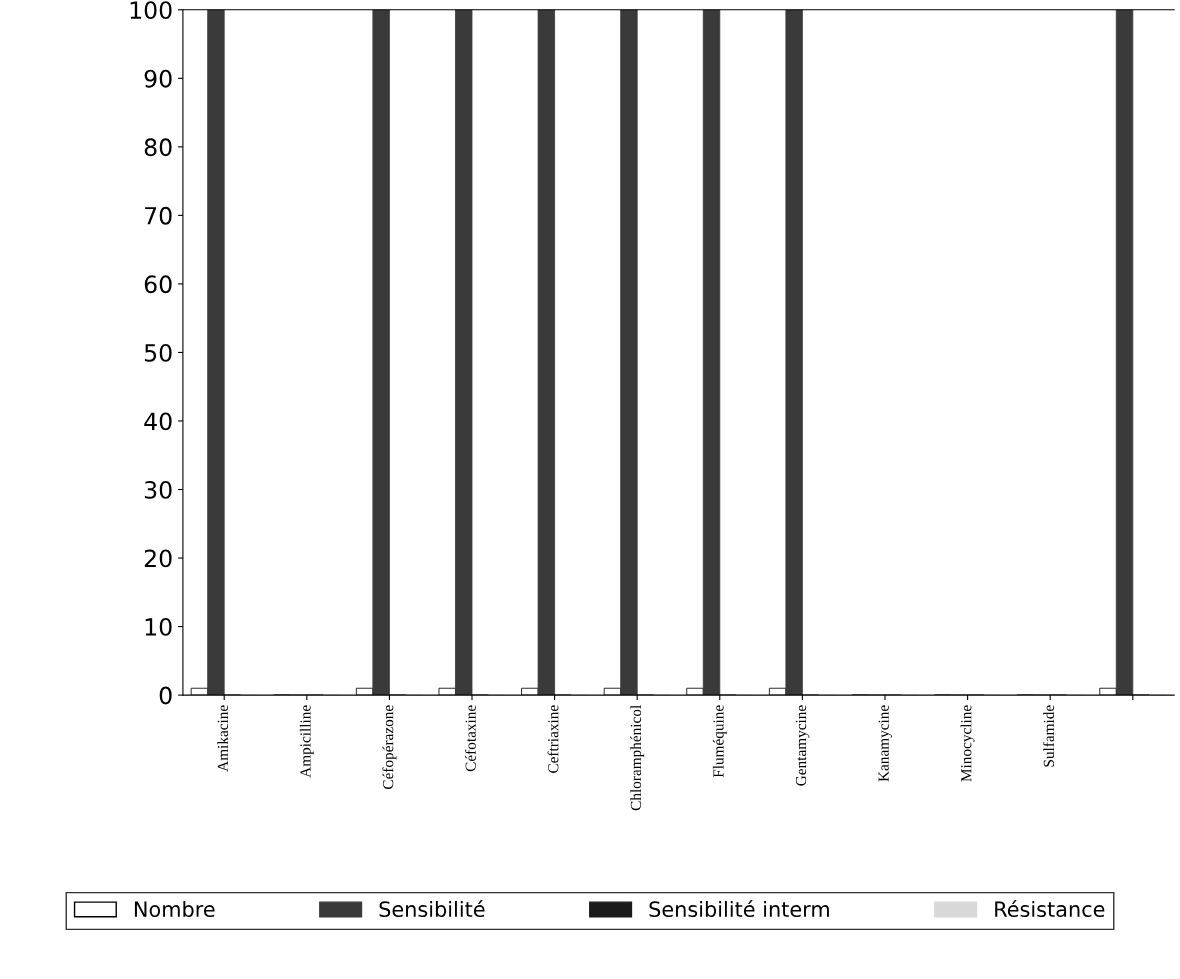 Image resolution: width=1180 pixels, height=979 pixels. I want to click on y-tick-label: 50, so click(158, 352).